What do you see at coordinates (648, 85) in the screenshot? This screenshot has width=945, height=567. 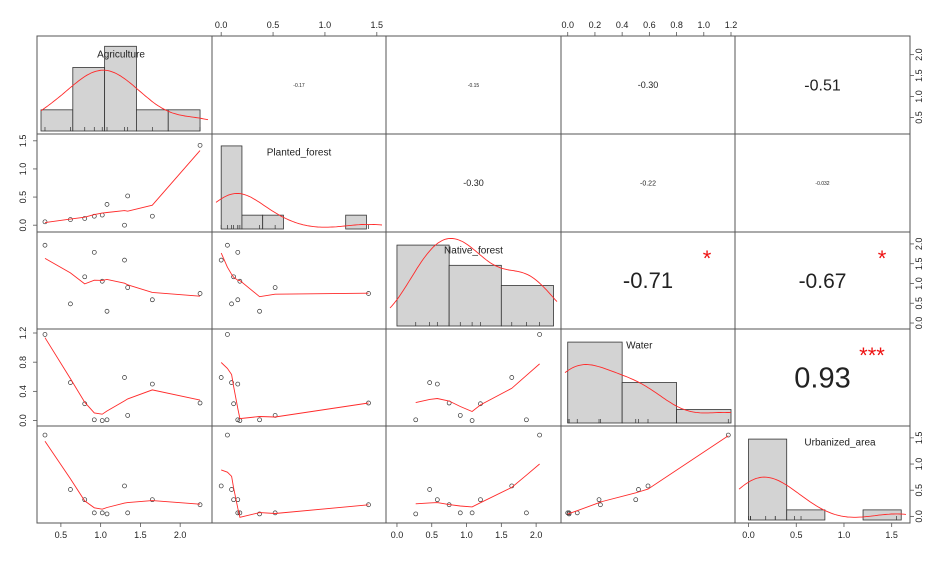 I see `correlation-value-0-3: -0.30` at bounding box center [648, 85].